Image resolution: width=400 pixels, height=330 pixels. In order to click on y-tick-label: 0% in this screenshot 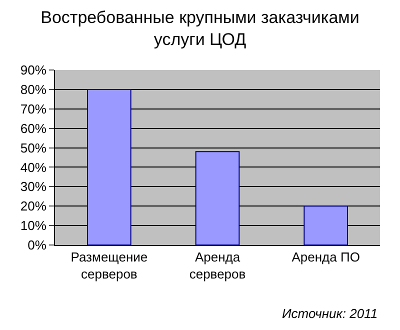, I will do `click(37, 245)`.